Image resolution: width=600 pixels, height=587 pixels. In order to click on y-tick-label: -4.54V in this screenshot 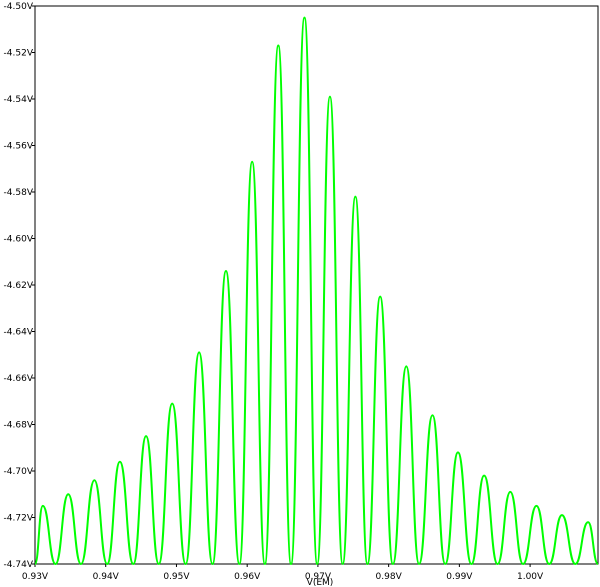, I will do `click(19, 100)`.